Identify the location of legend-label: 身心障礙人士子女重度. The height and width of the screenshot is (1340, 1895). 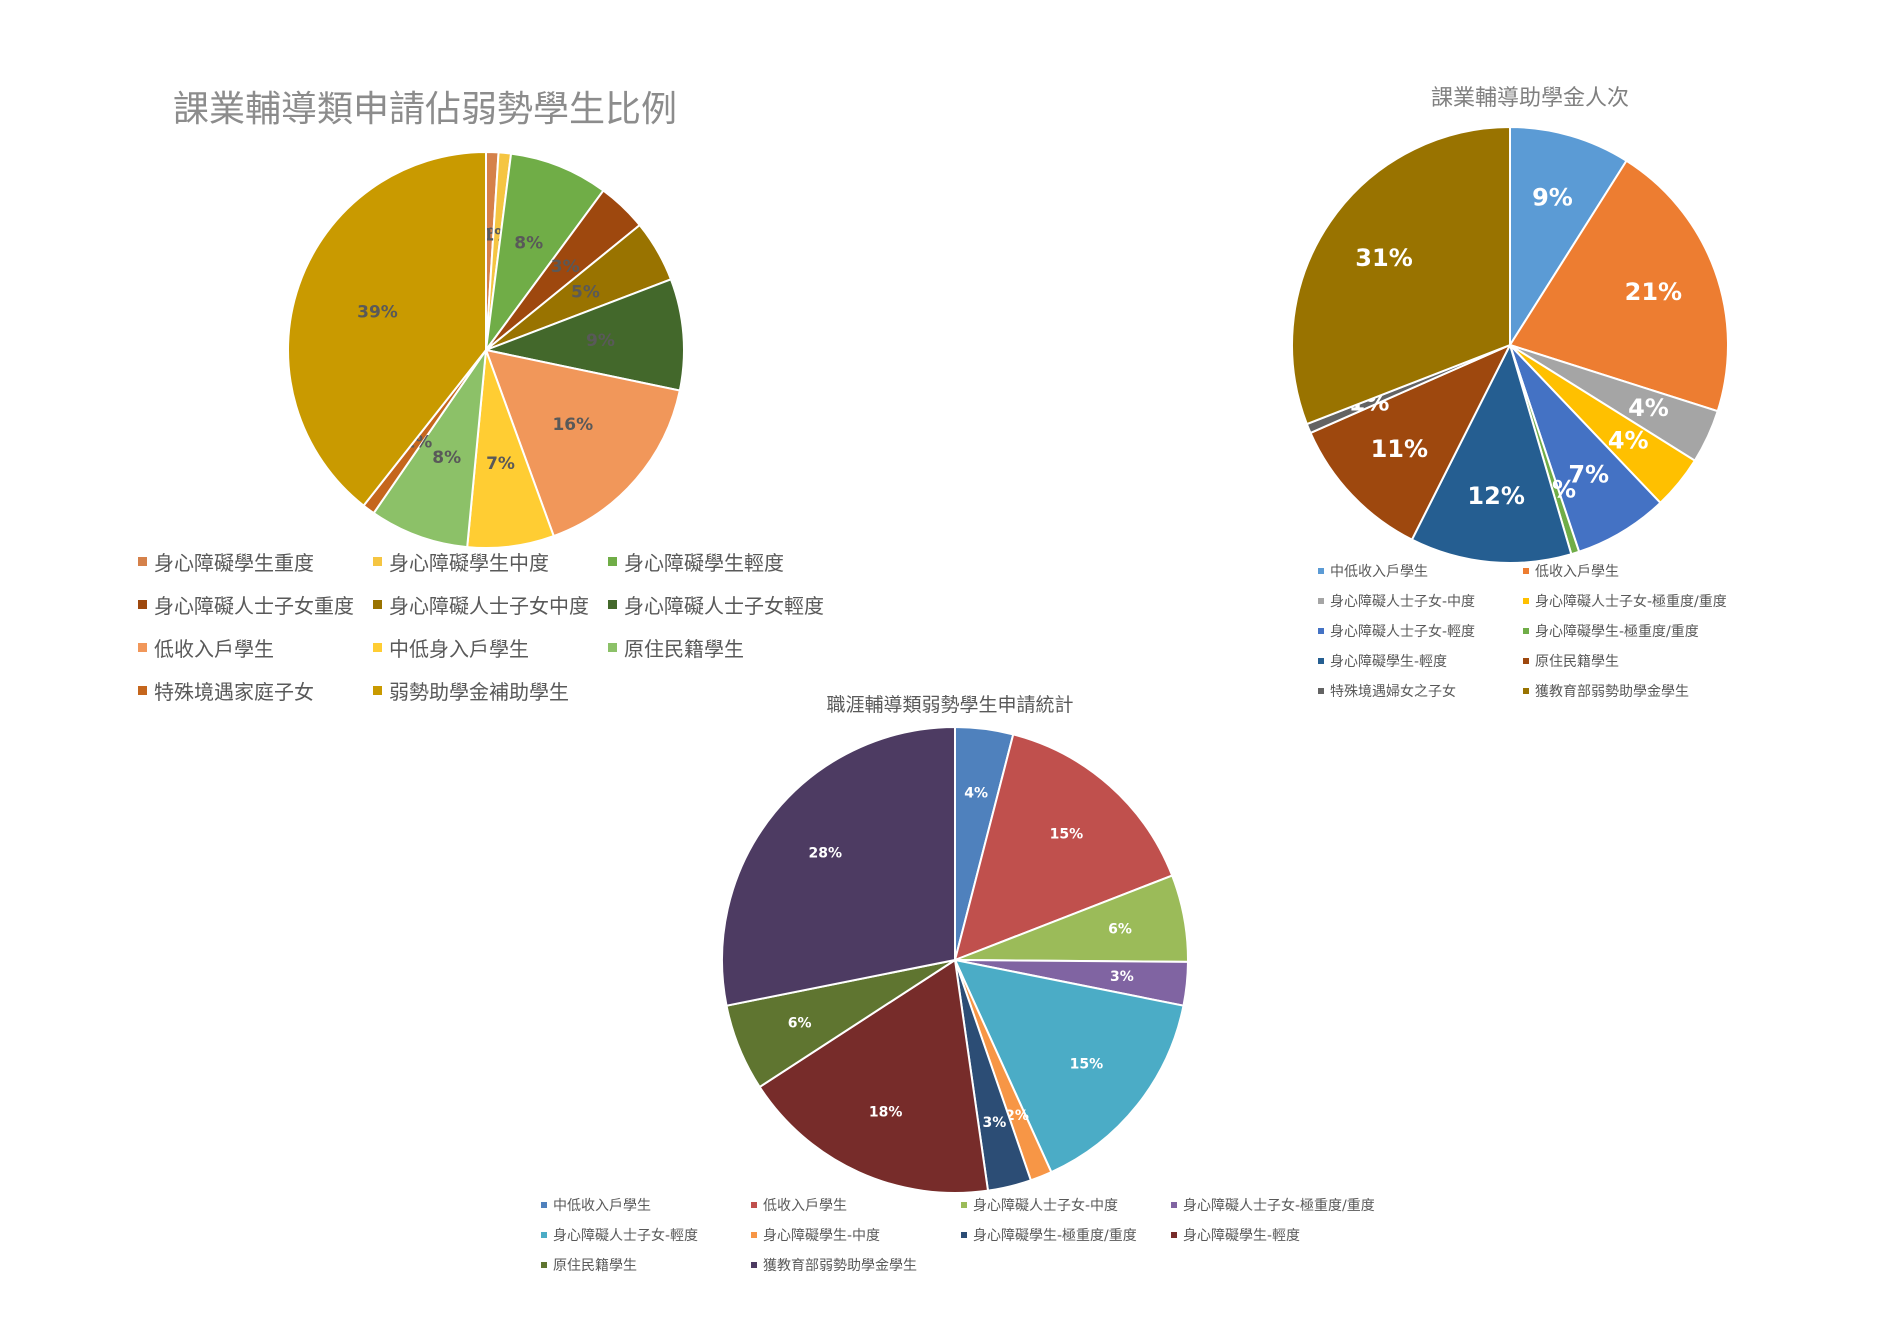
(254, 606).